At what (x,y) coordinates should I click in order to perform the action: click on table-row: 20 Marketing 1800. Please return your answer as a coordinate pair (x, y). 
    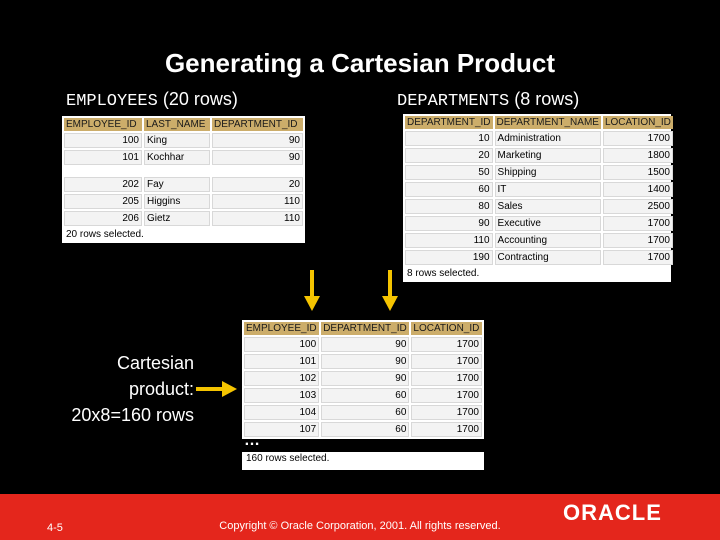
    Looking at the image, I should click on (539, 155).